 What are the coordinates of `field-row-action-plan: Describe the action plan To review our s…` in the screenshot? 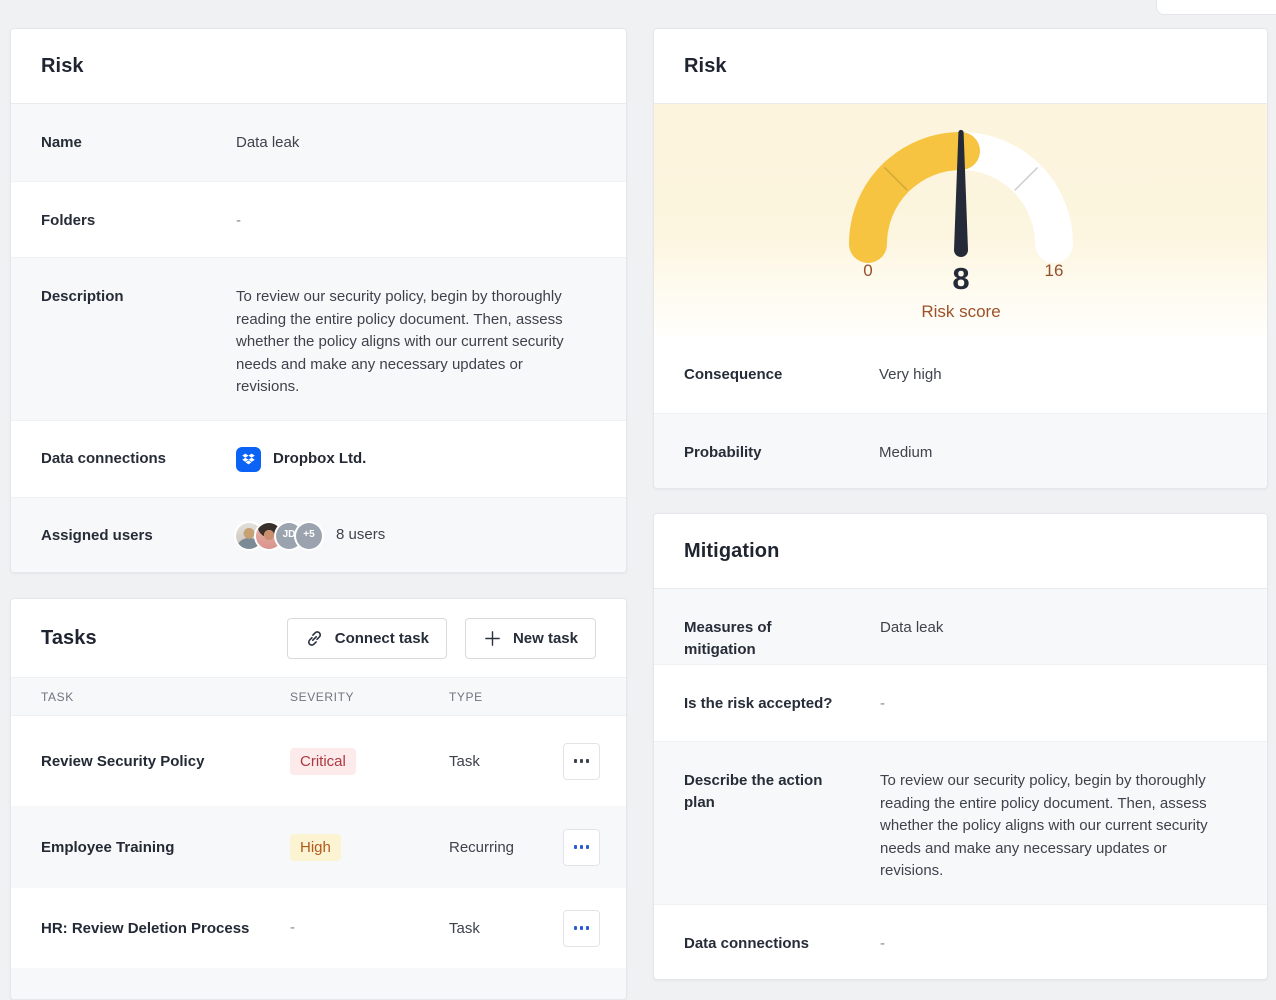 It's located at (960, 822).